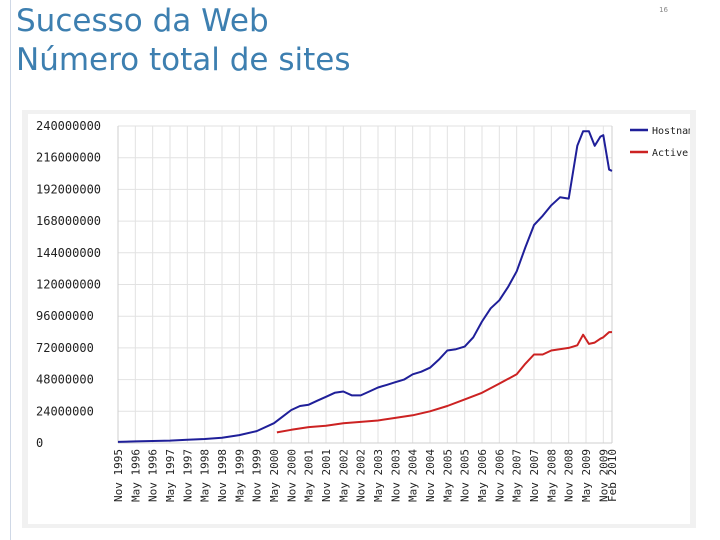 The height and width of the screenshot is (540, 720). Describe the element at coordinates (10, 270) in the screenshot. I see `slide-left-rule` at that location.